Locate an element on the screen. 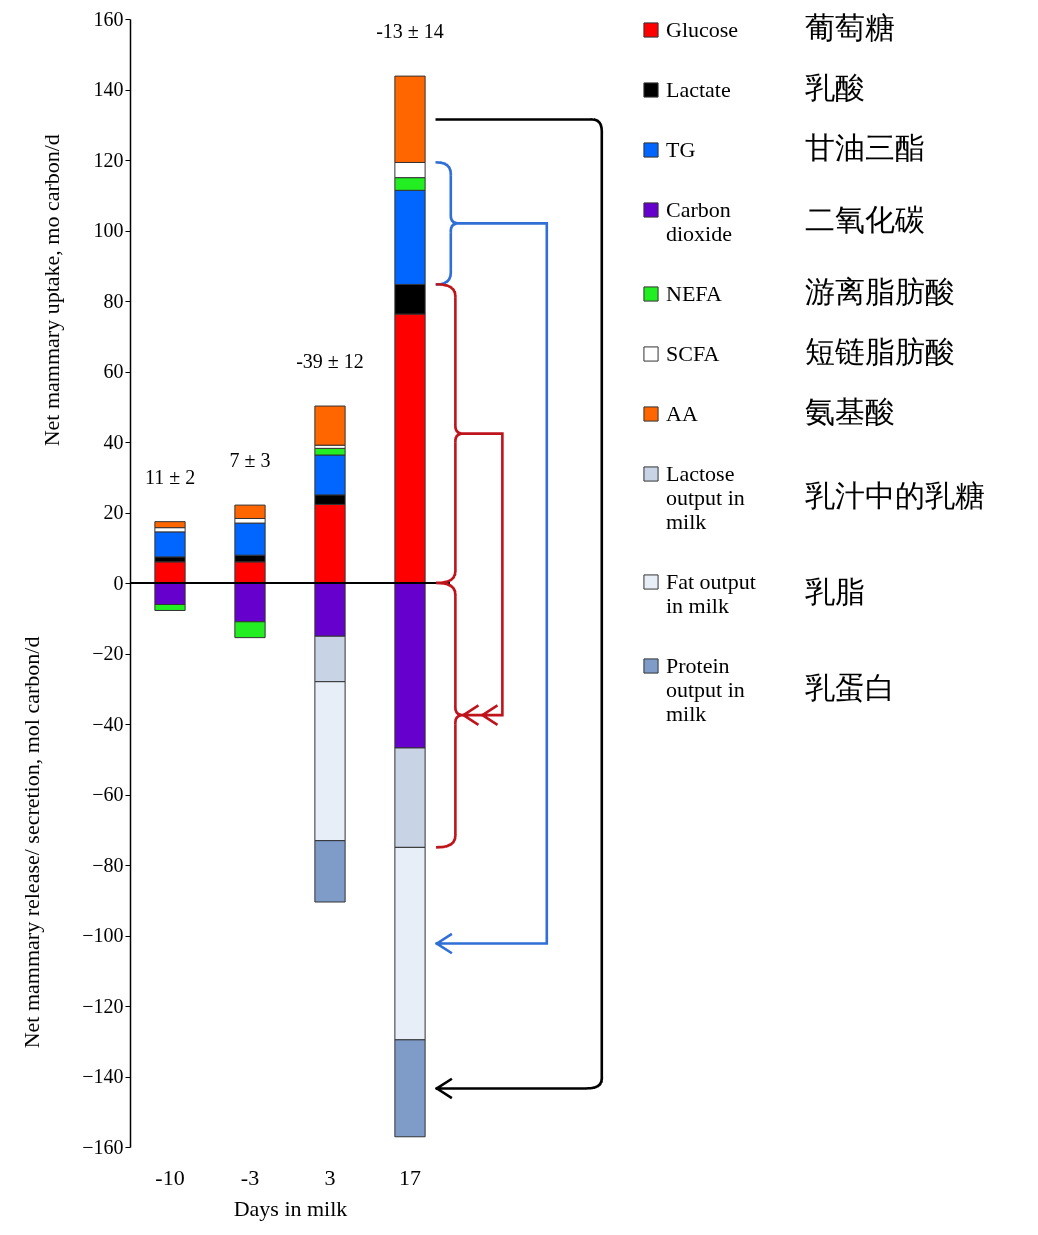 This screenshot has height=1235, width=1038. legend-label: Lactose output in milk is located at coordinates (705, 497).